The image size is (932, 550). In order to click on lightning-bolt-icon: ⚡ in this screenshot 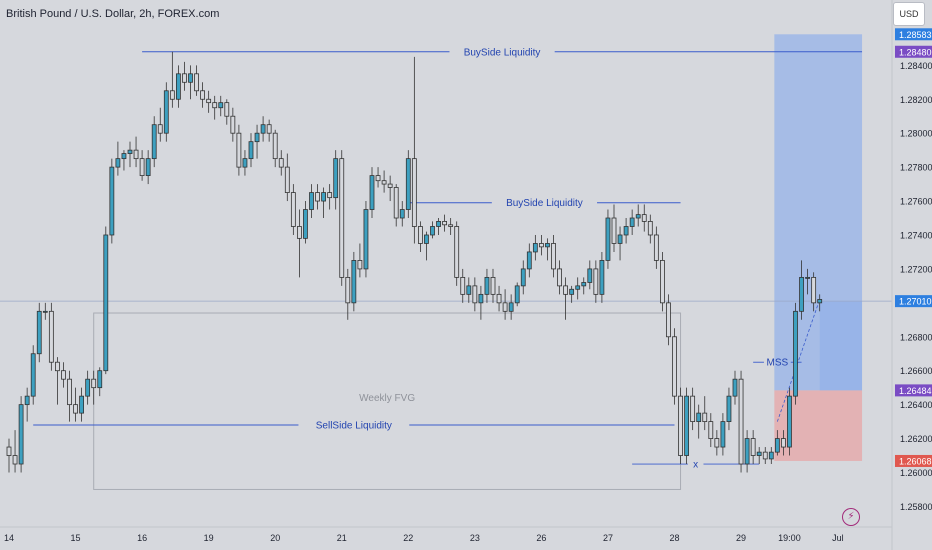, I will do `click(851, 517)`.